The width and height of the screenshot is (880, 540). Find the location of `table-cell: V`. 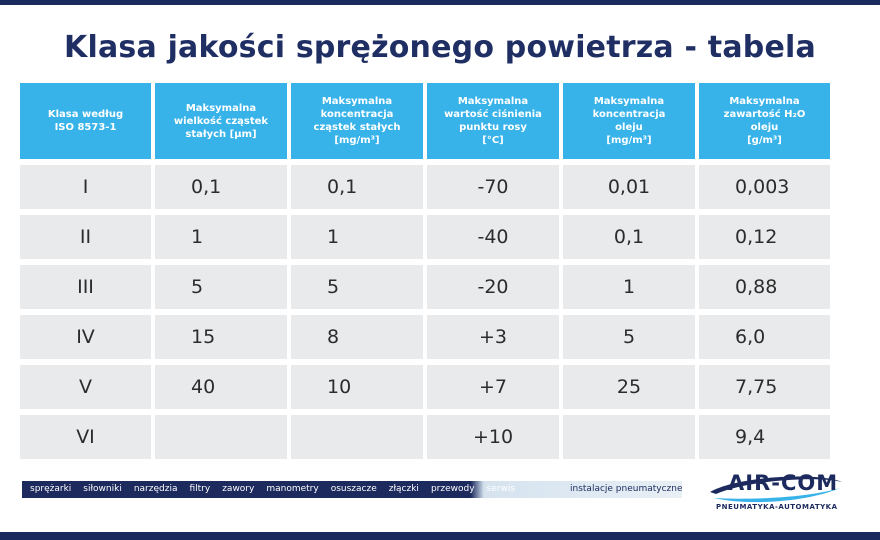

table-cell: V is located at coordinates (85, 387).